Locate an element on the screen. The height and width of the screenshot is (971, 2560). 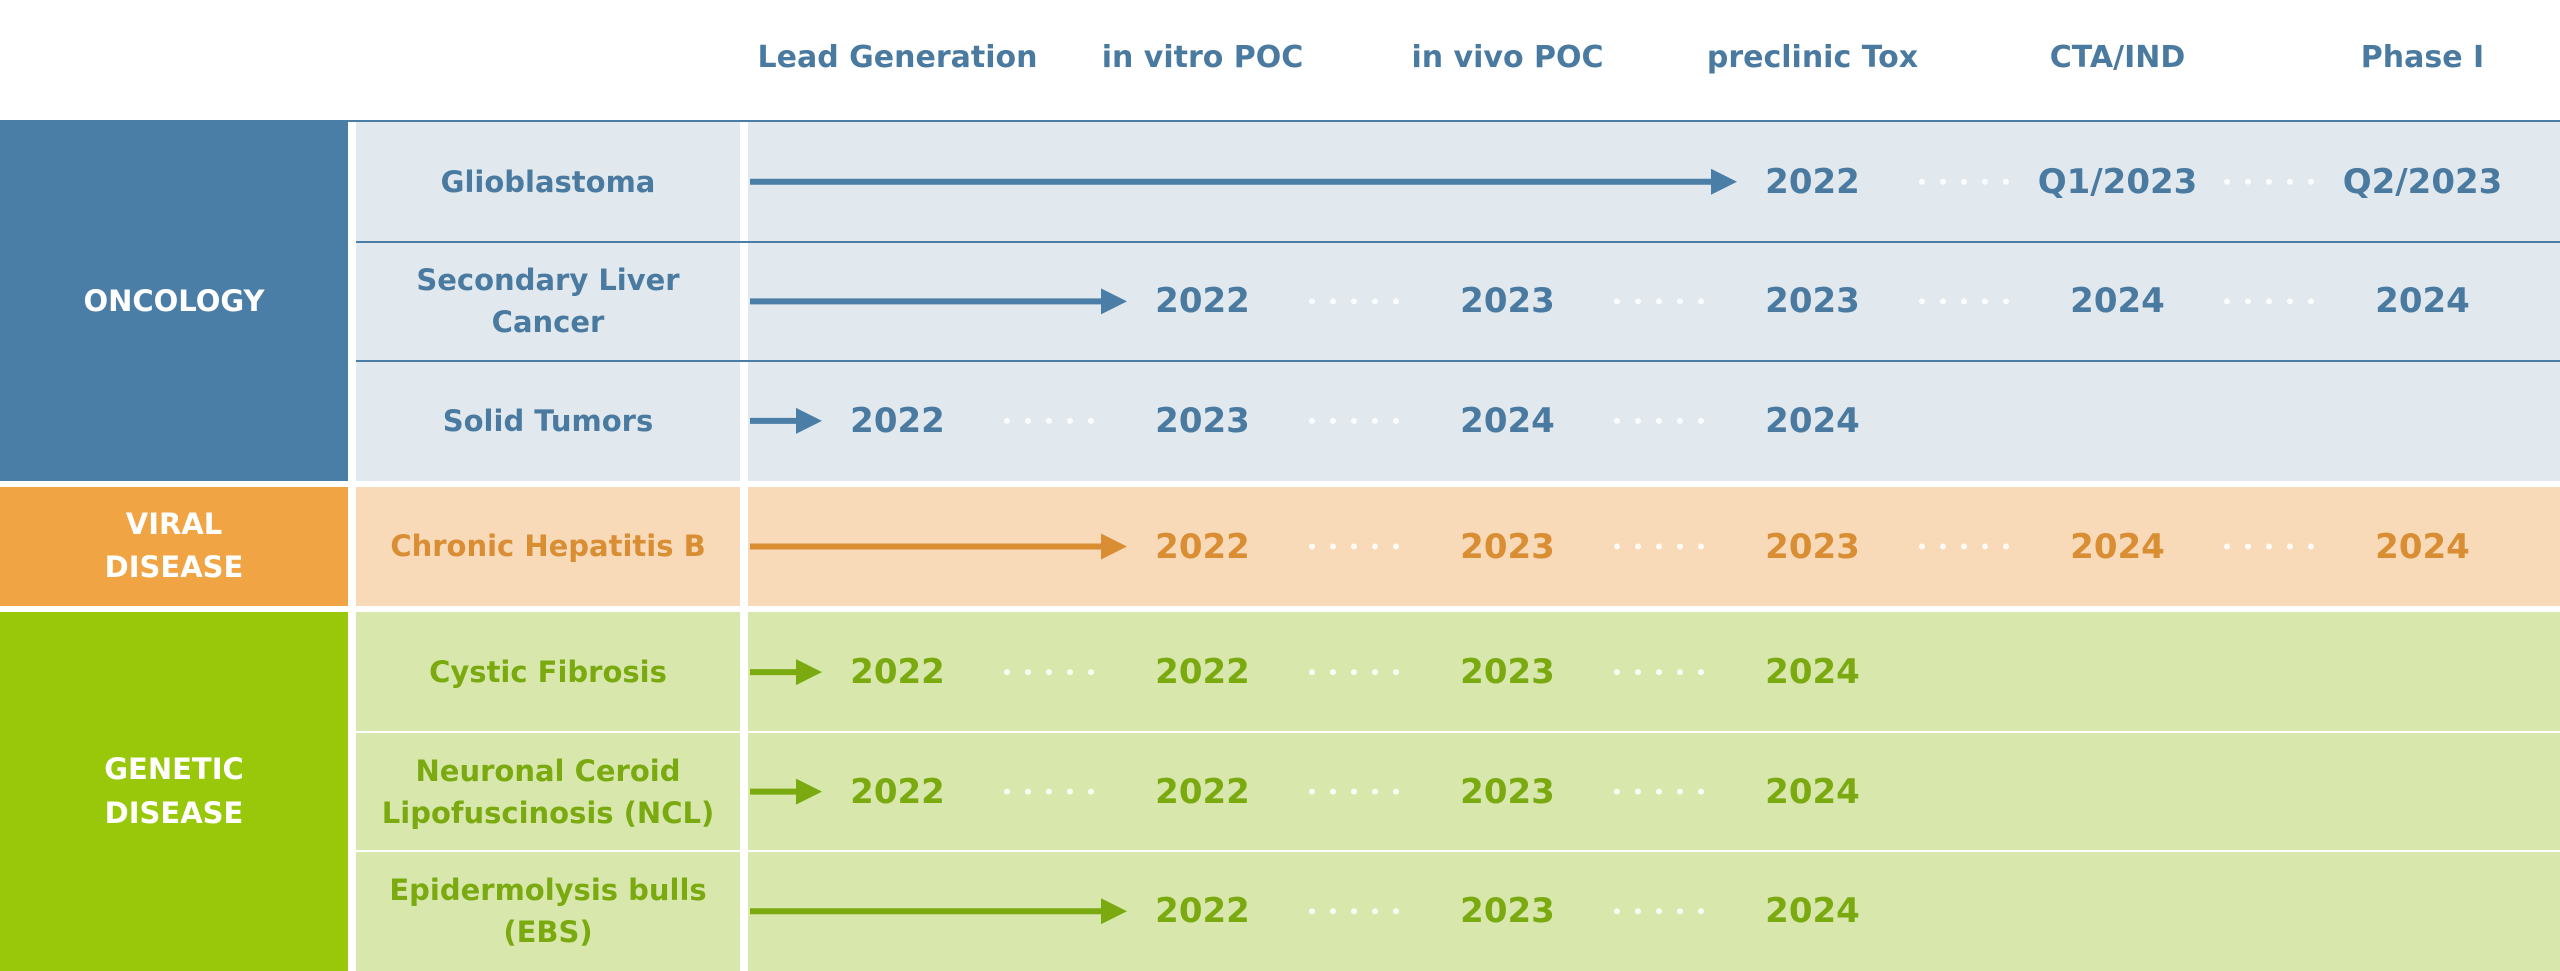
program-name: Epidermolysis bulls (EBS) is located at coordinates (548, 911).